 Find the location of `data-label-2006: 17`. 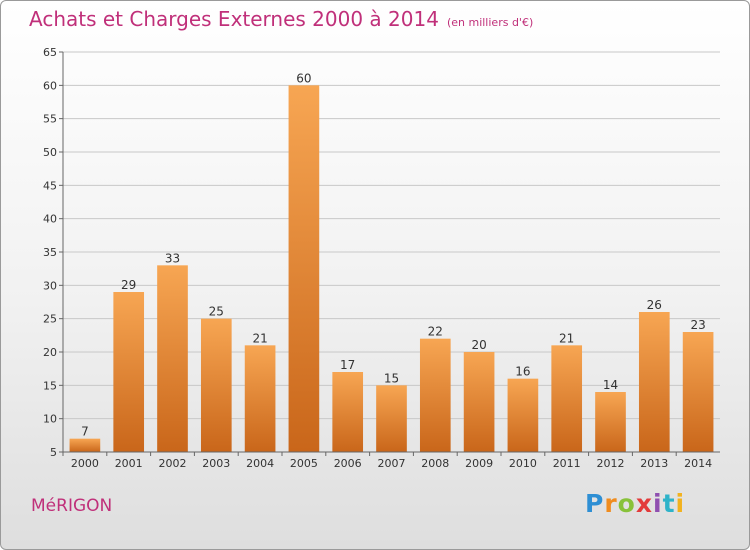

data-label-2006: 17 is located at coordinates (347, 365).